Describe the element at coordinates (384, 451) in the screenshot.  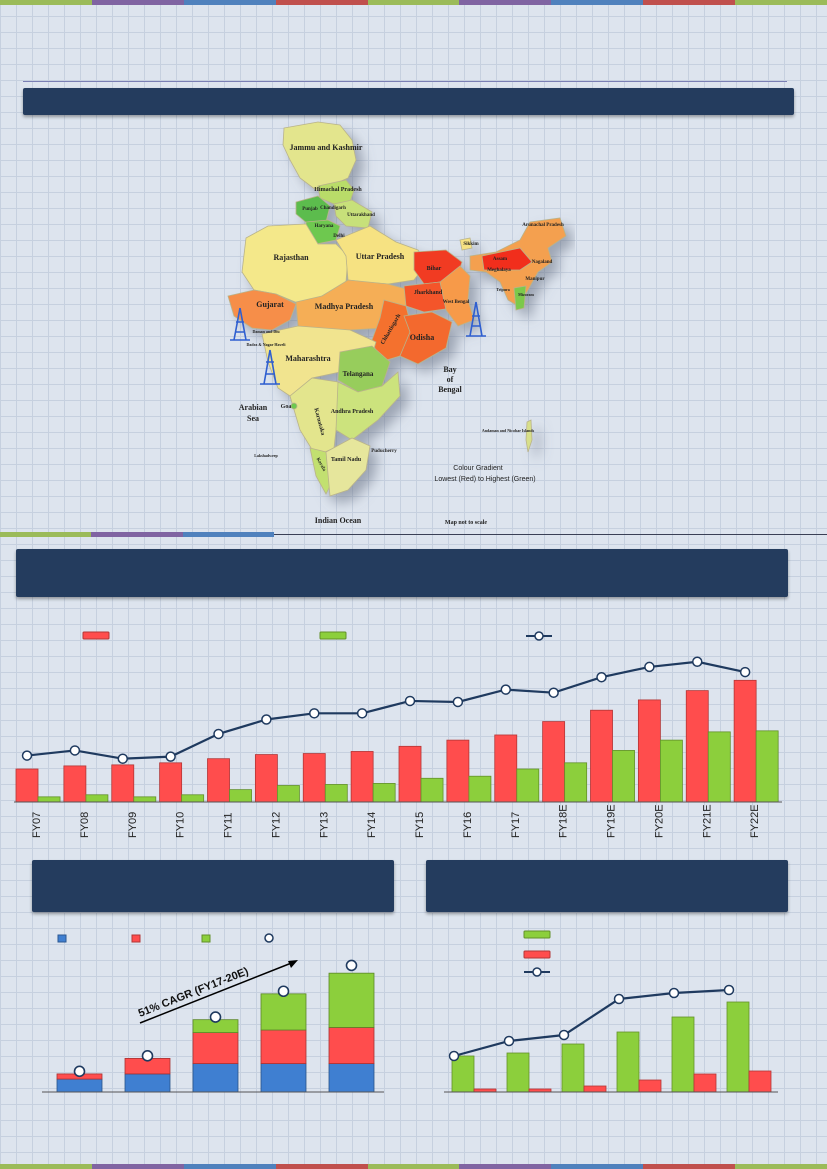
I see `label-puducherry: Puducherry` at that location.